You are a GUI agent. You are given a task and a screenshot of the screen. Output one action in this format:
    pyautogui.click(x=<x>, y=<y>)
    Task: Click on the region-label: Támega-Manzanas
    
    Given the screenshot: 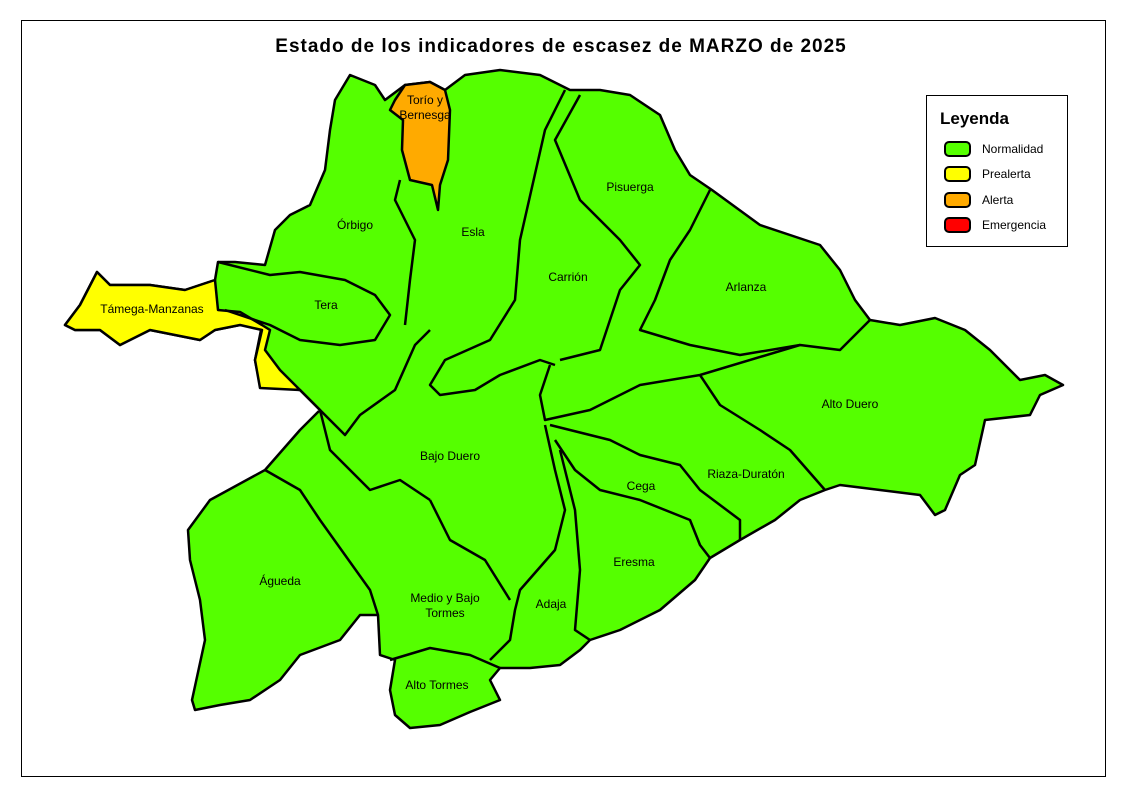 What is the action you would take?
    pyautogui.click(x=151, y=309)
    